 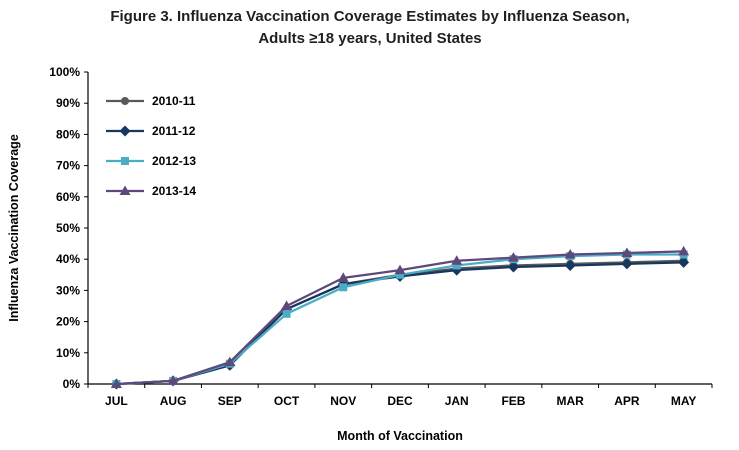 What do you see at coordinates (68, 197) in the screenshot?
I see `y-tick-label: 60%` at bounding box center [68, 197].